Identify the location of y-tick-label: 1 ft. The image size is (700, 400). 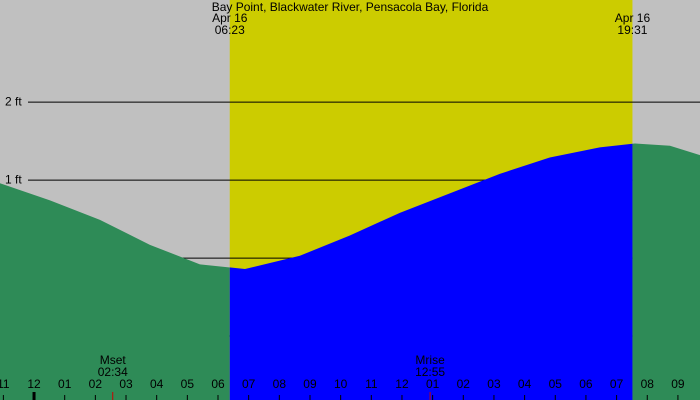
(13, 179).